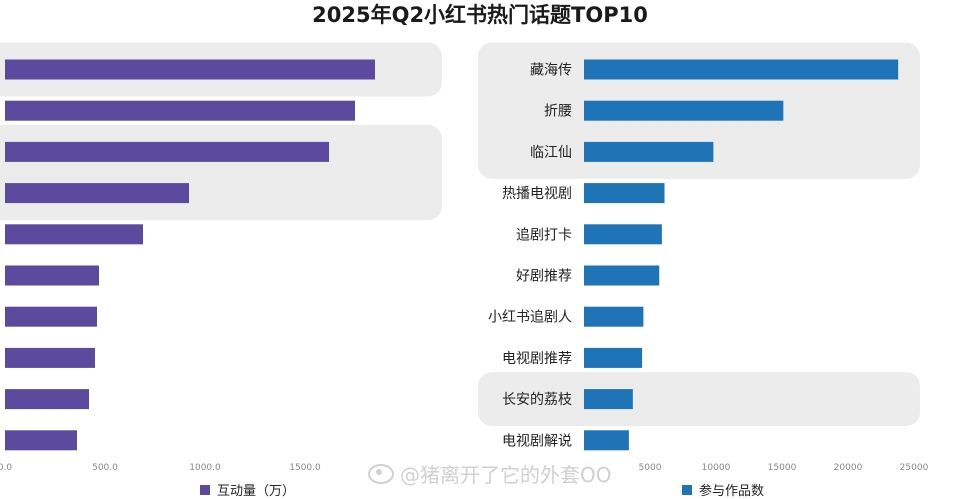  What do you see at coordinates (551, 153) in the screenshot?
I see `category-label-2: 临江仙` at bounding box center [551, 153].